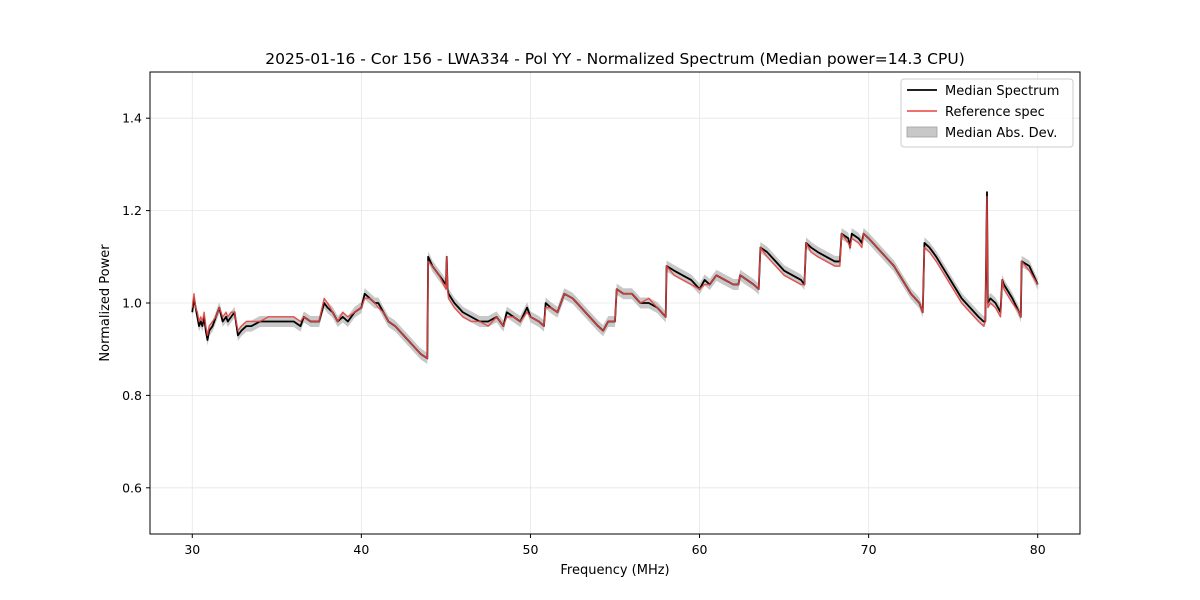 The image size is (1200, 600). What do you see at coordinates (105, 303) in the screenshot?
I see `y-axis-label: Normalized Power` at bounding box center [105, 303].